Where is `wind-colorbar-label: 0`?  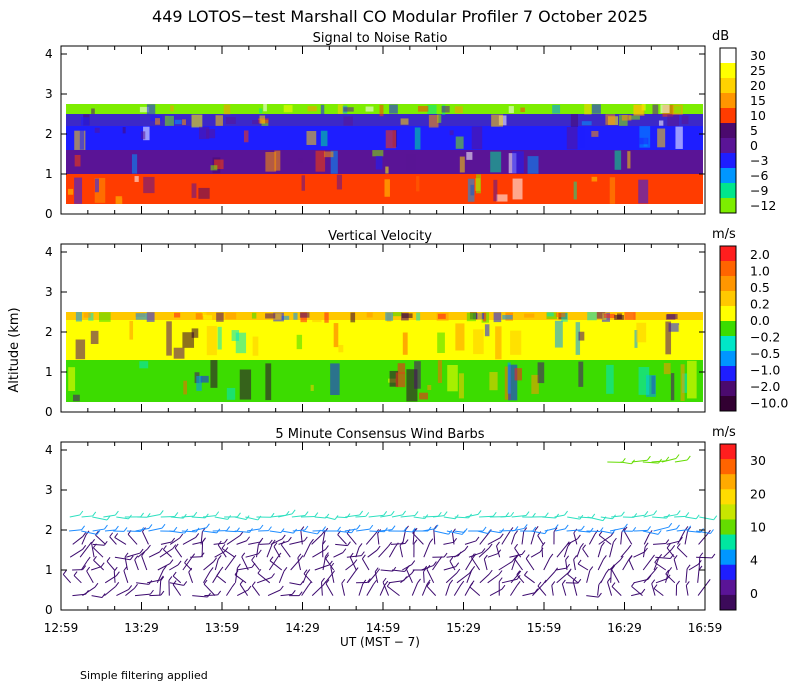 wind-colorbar-label: 0 is located at coordinates (754, 593).